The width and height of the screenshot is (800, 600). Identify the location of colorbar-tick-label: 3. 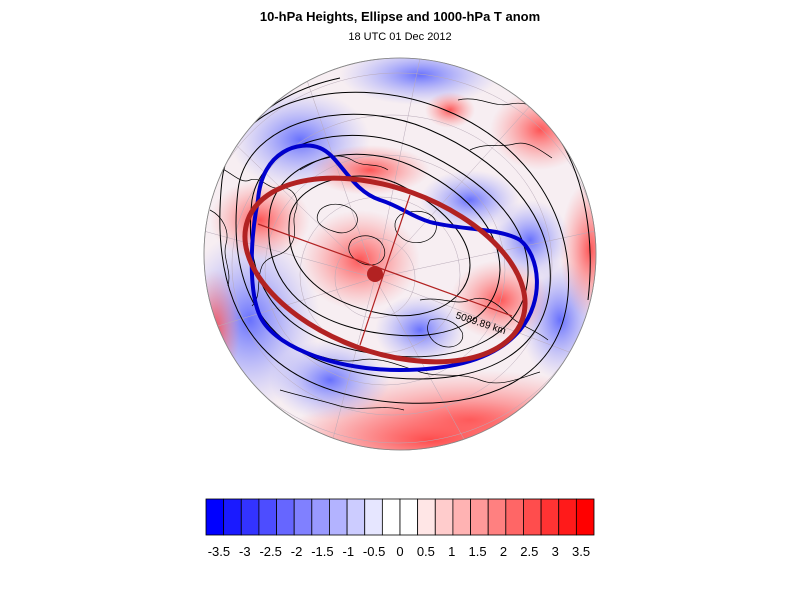
(555, 551).